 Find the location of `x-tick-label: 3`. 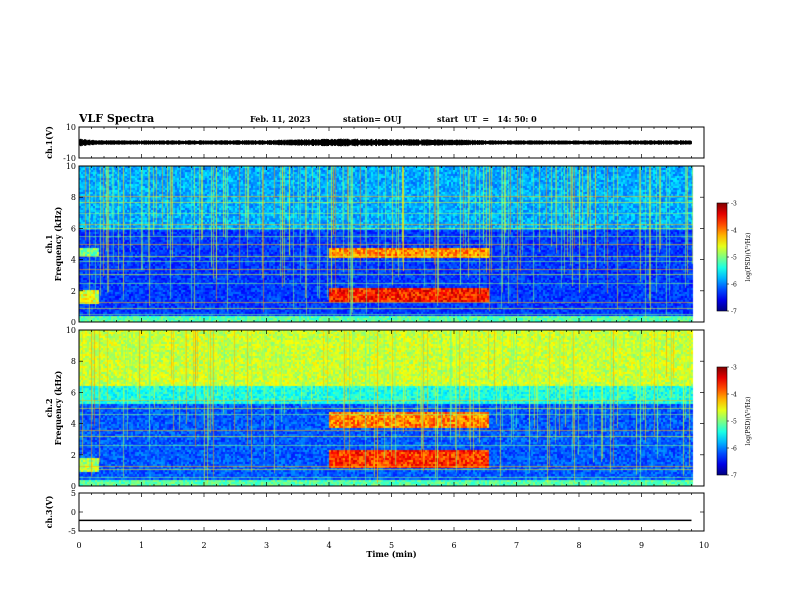

x-tick-label: 3 is located at coordinates (266, 545).